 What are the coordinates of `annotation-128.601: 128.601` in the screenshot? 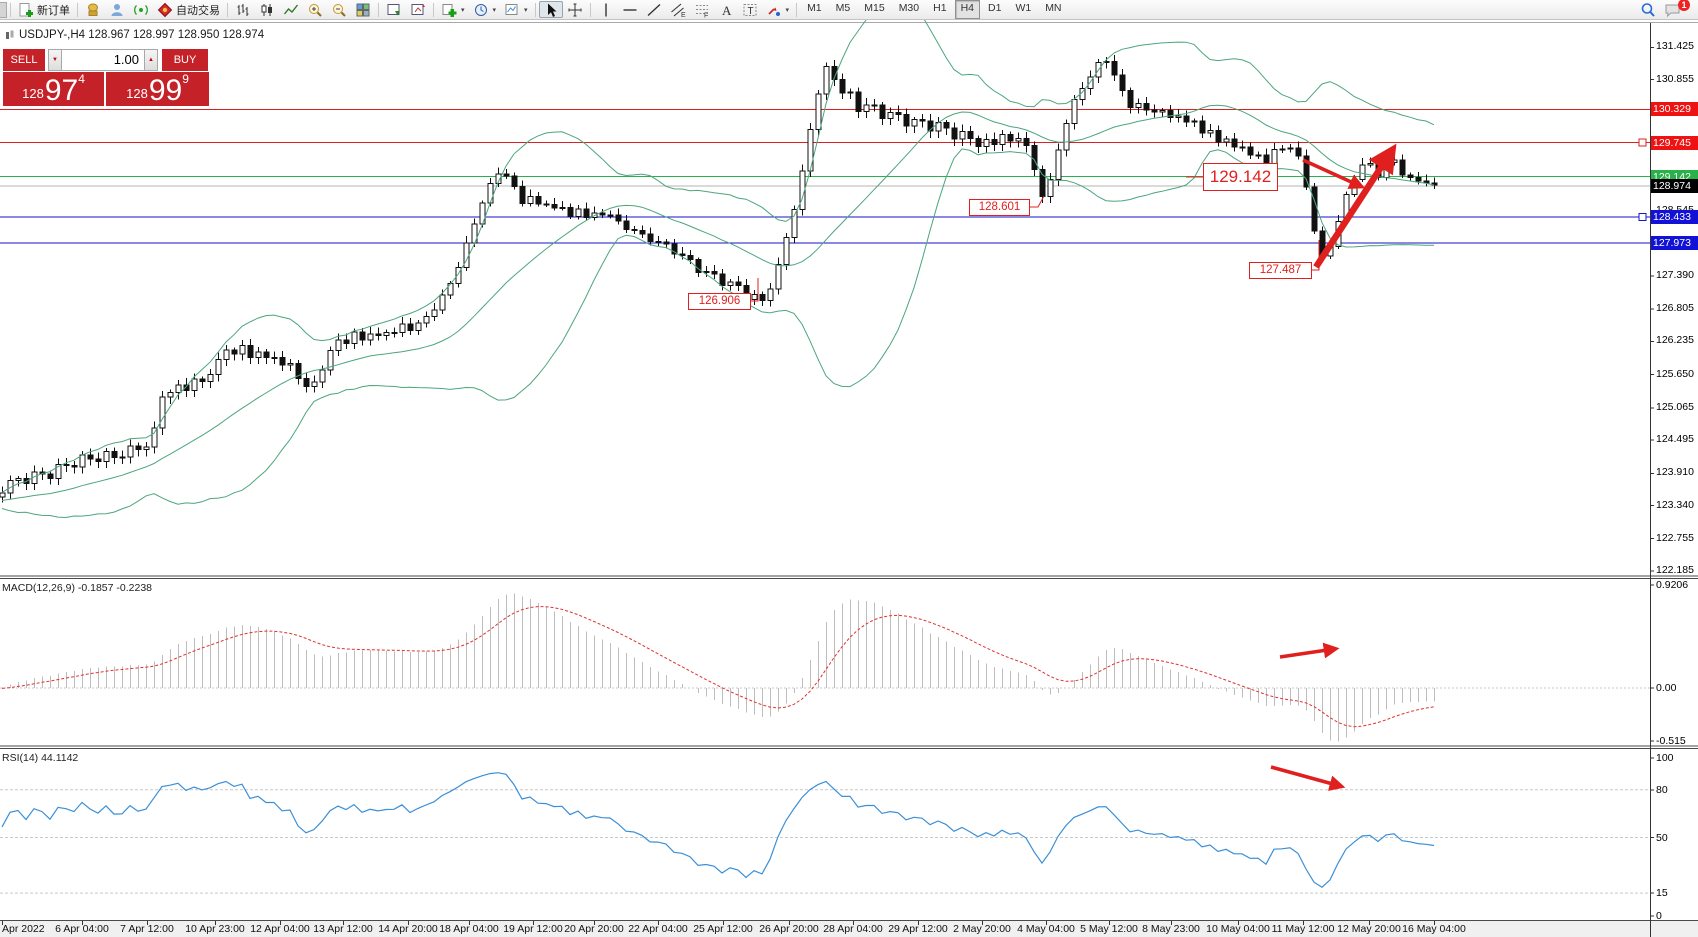 It's located at (999, 207).